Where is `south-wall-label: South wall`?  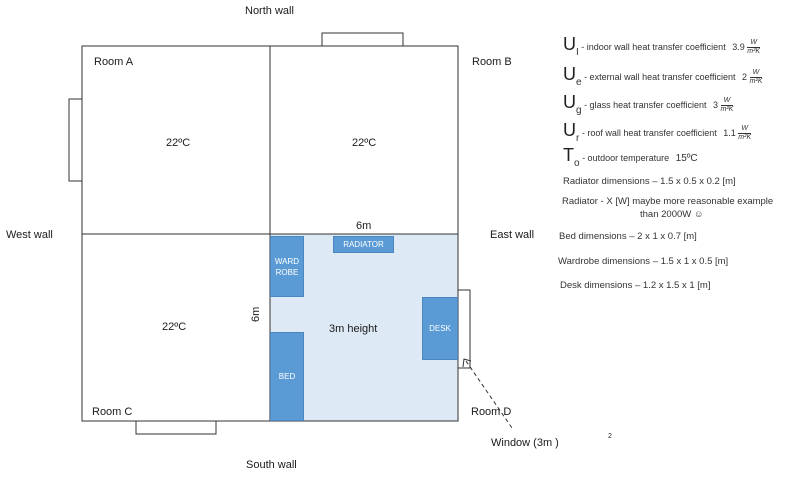
south-wall-label: South wall is located at coordinates (271, 465).